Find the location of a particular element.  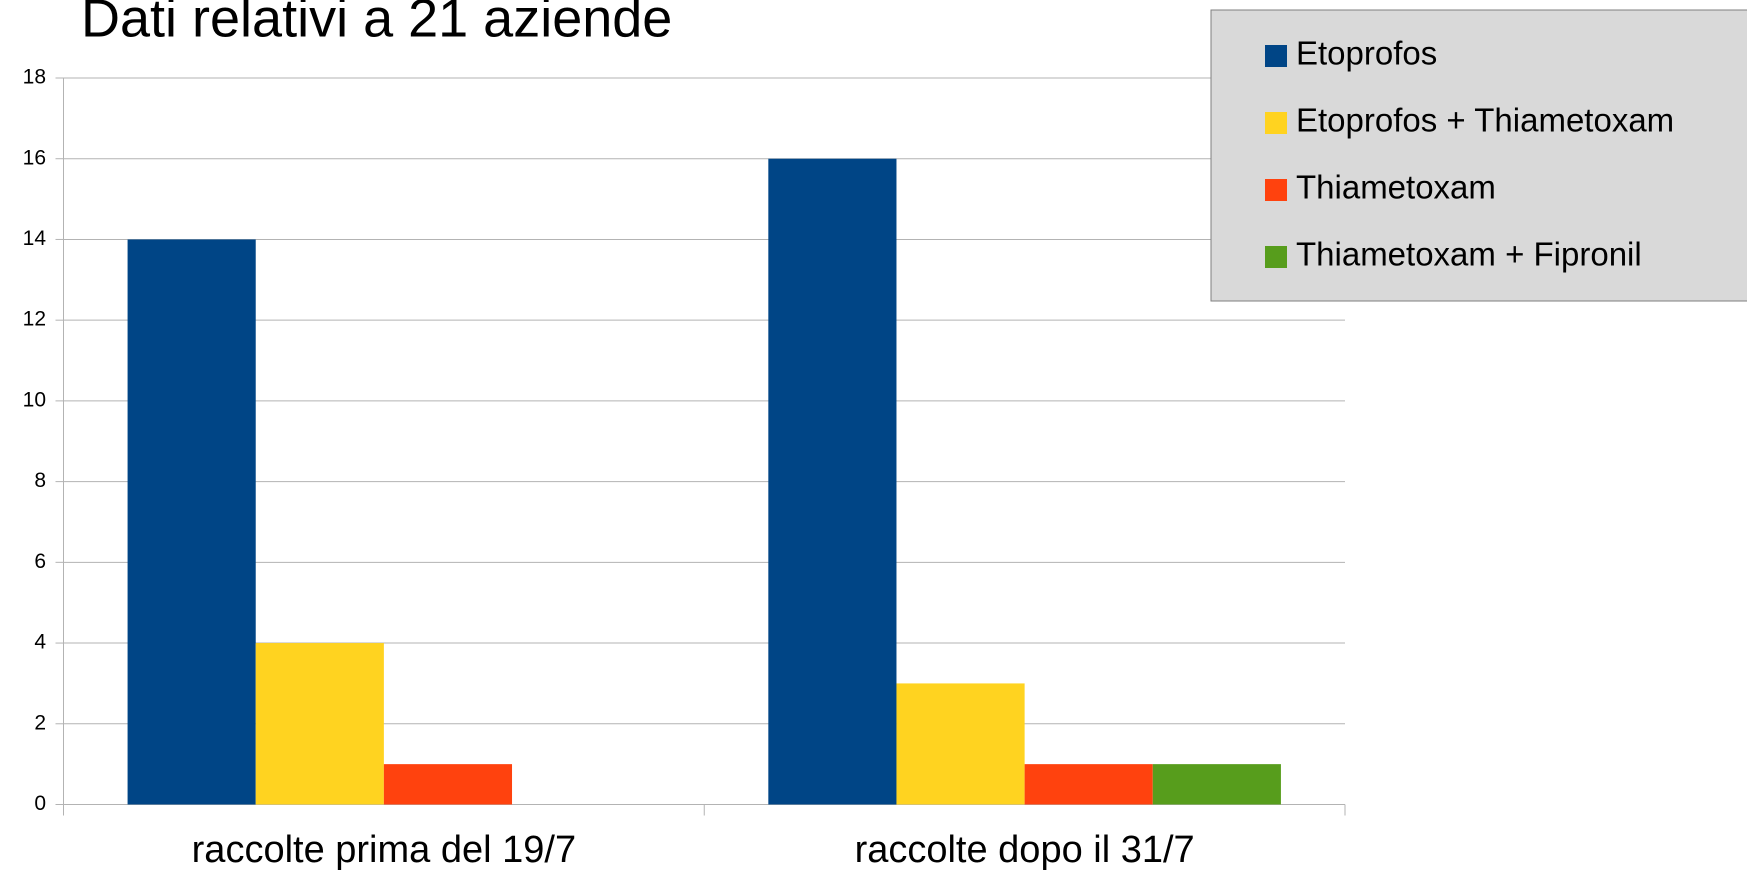

y-tick-label: 6 is located at coordinates (40, 561).